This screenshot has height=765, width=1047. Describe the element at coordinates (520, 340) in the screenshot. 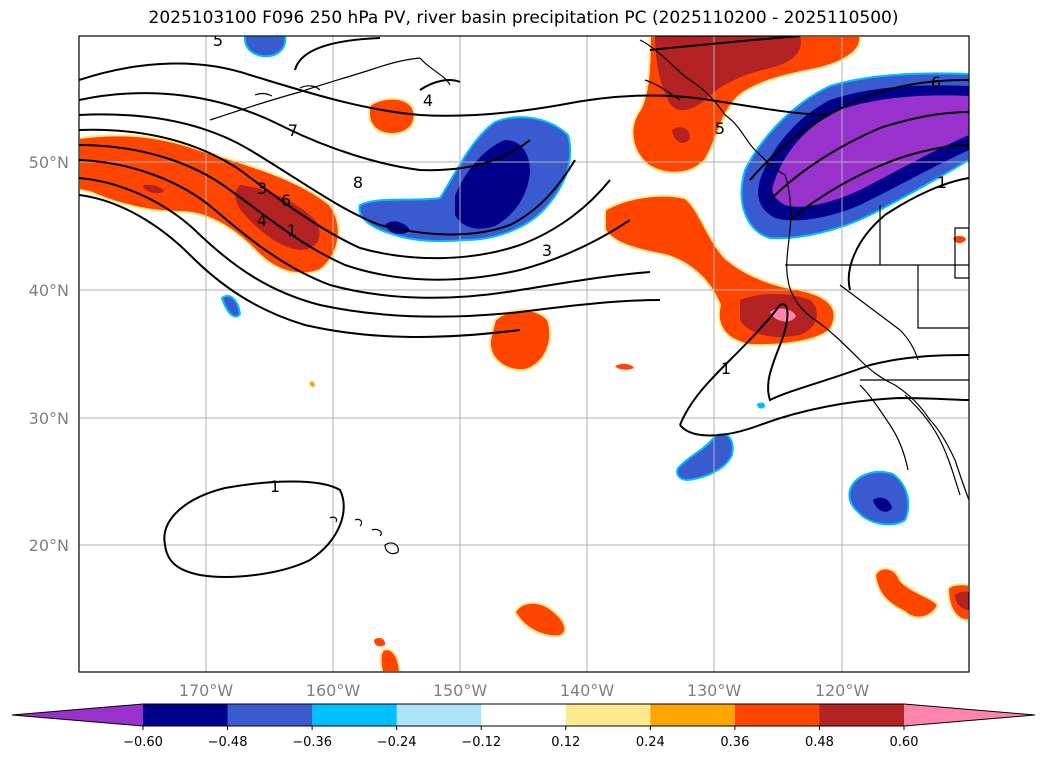

I see `positive-anomaly-subtropical` at that location.